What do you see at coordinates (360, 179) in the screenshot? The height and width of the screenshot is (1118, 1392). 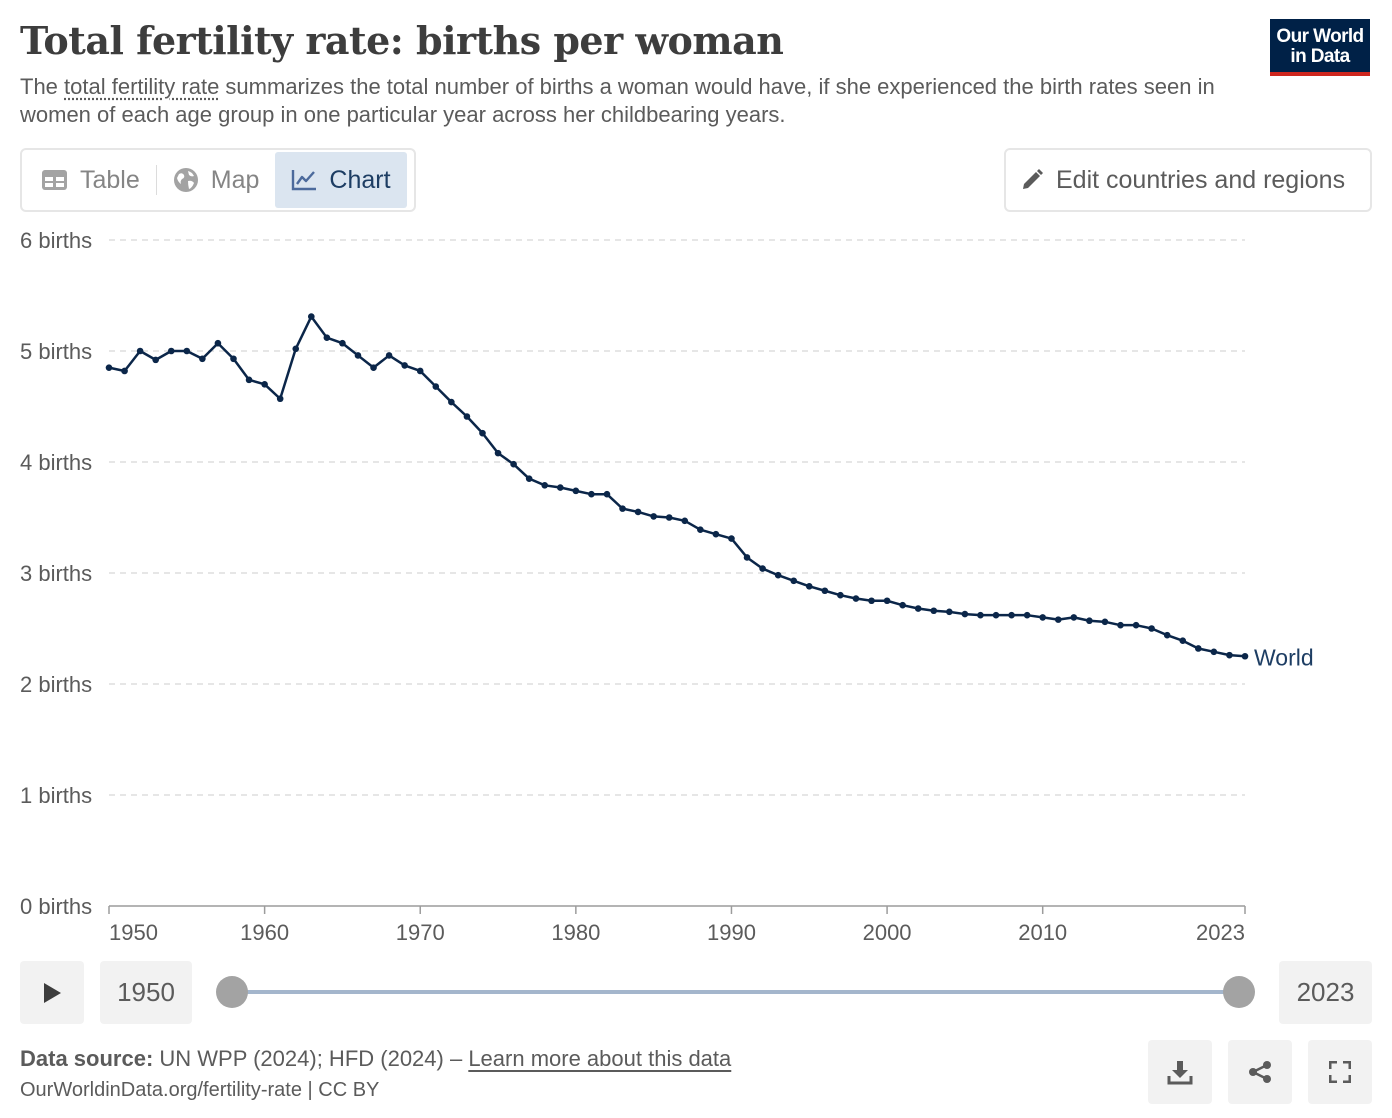 I see `tab-chart-label: Chart` at bounding box center [360, 179].